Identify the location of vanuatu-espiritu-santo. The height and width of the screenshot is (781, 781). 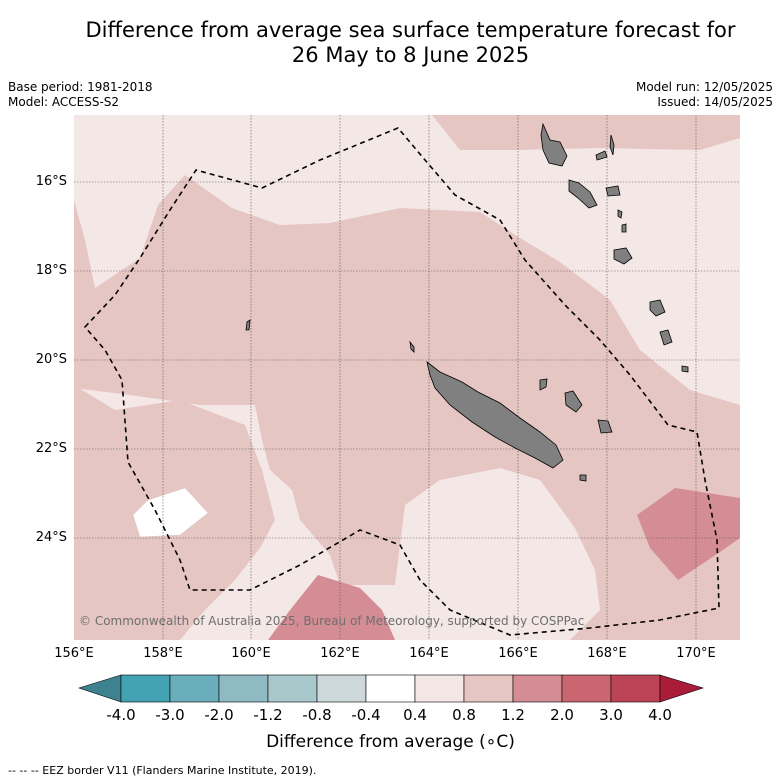
(554, 144).